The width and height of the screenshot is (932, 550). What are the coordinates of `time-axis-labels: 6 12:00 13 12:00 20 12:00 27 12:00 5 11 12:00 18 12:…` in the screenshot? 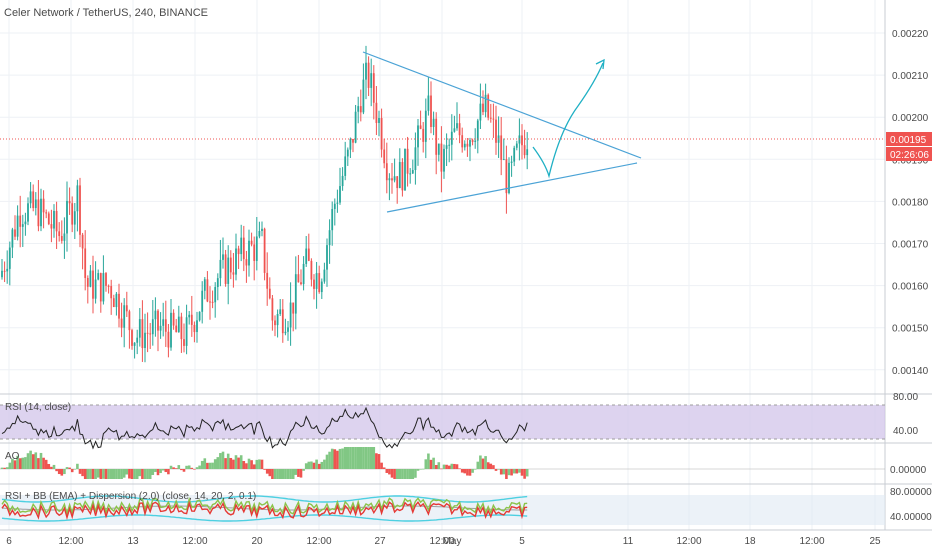 It's located at (443, 541).